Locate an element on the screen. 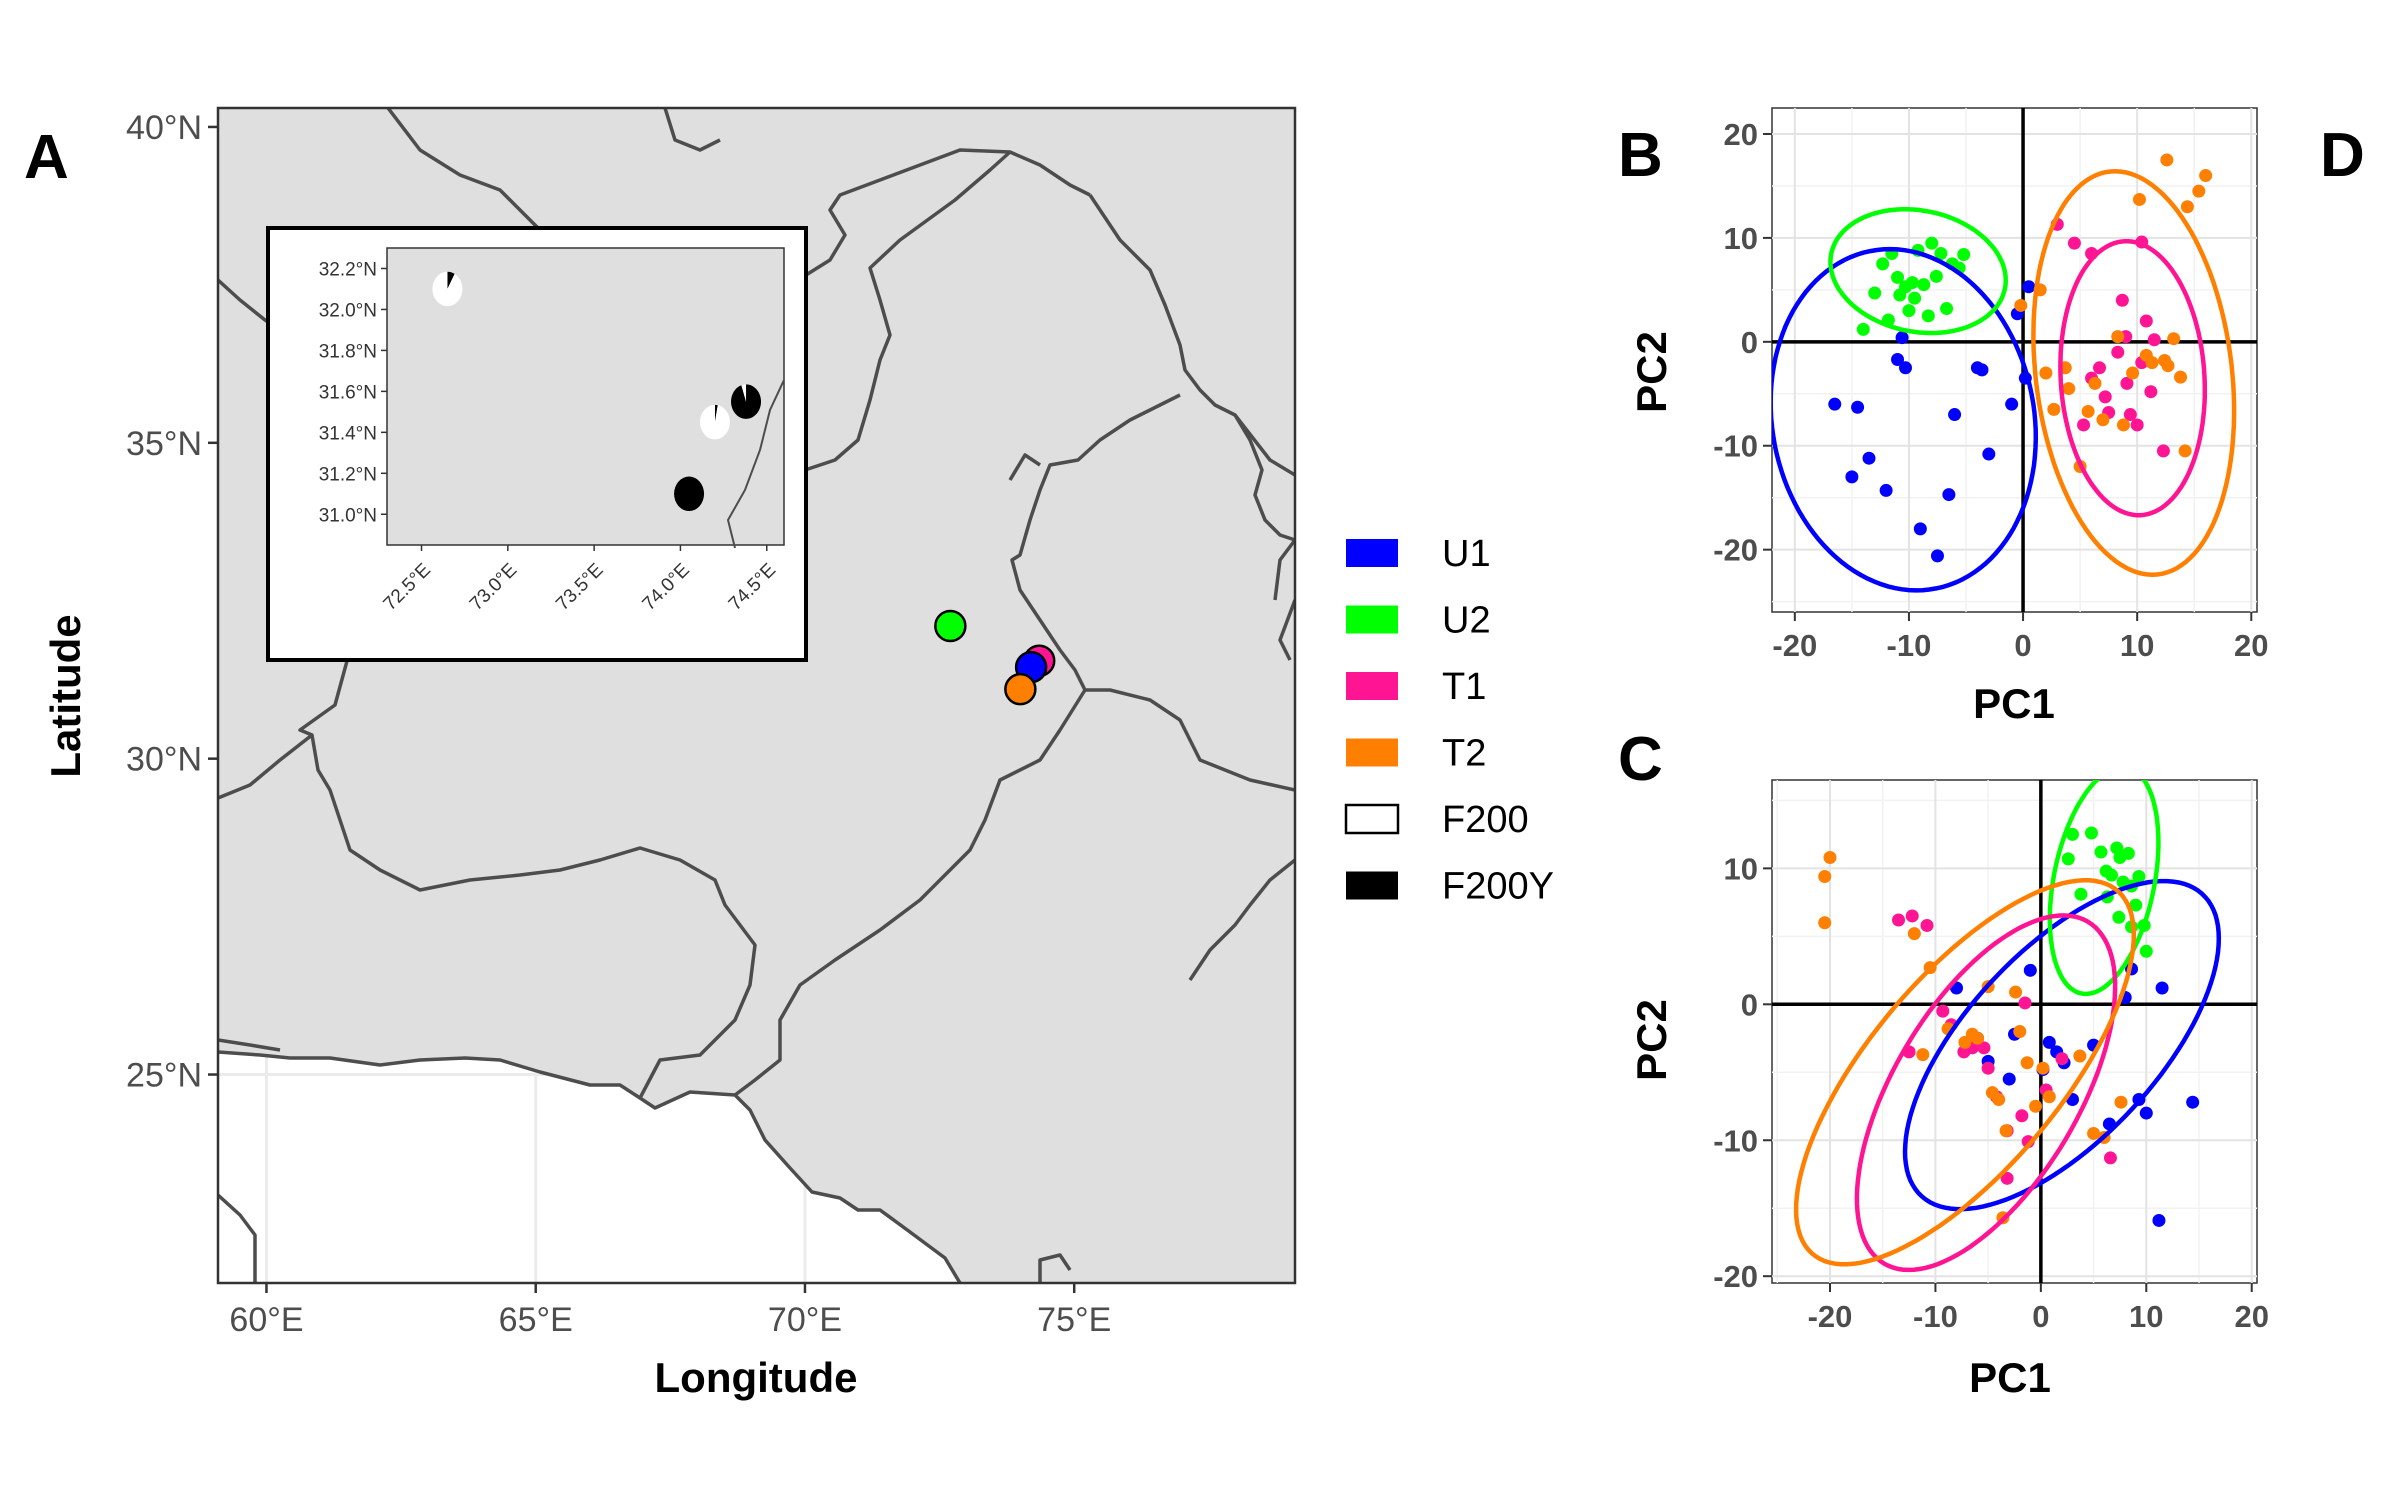 This screenshot has width=2400, height=1500. pca-b-x-tick-label: 10 is located at coordinates (2137, 645).